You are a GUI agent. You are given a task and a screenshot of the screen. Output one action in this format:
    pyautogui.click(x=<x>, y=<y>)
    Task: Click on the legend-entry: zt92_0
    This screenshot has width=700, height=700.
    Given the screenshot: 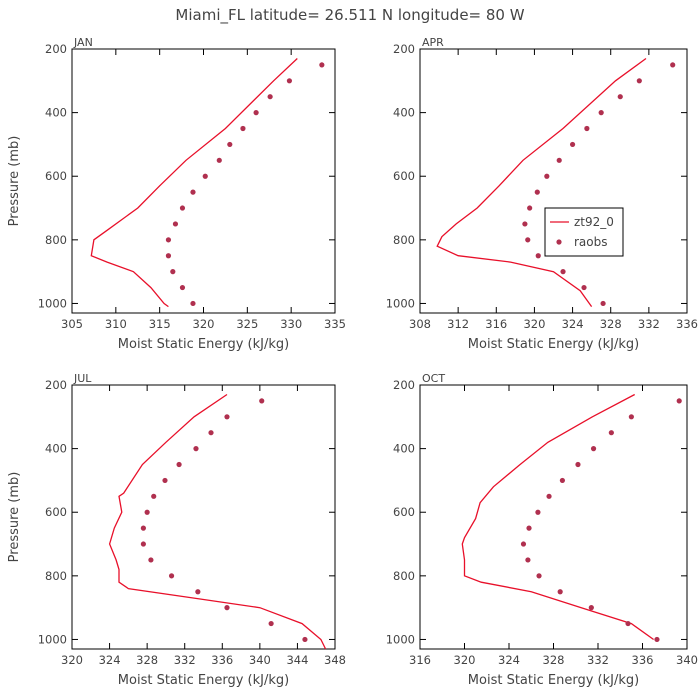 What is the action you would take?
    pyautogui.click(x=594, y=222)
    